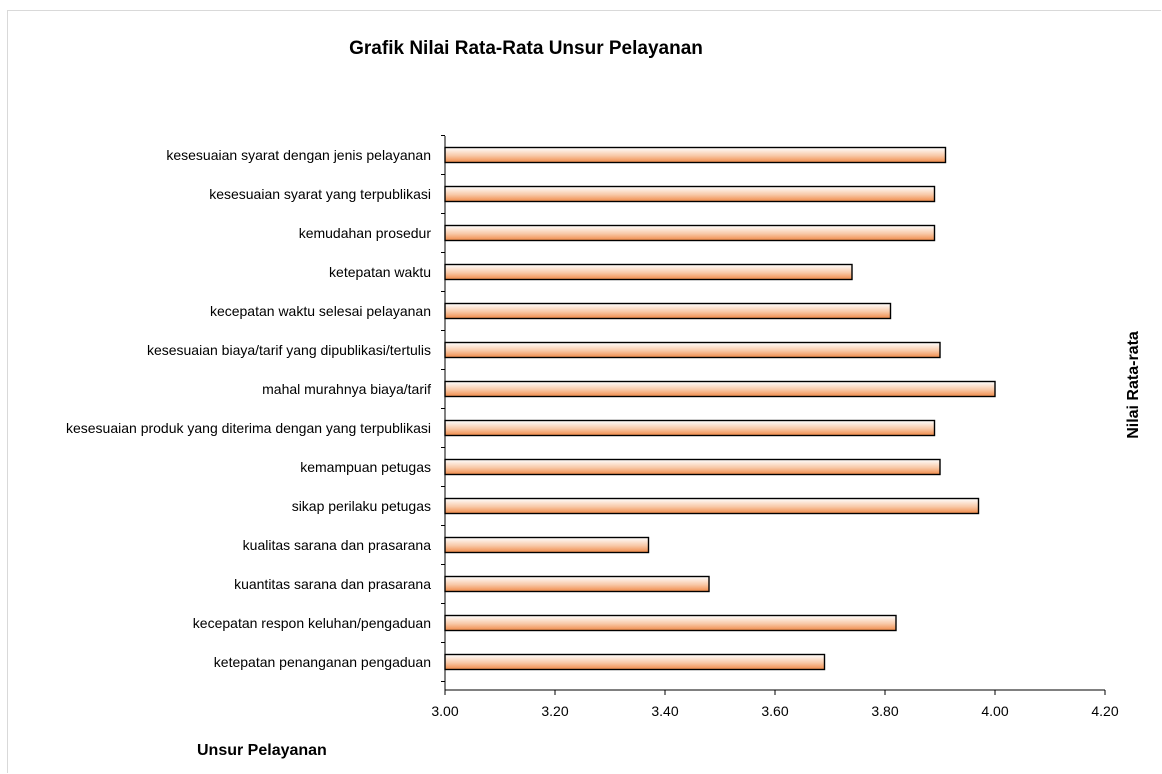 The height and width of the screenshot is (774, 1162). I want to click on value-tick-label: 4.20, so click(1104, 711).